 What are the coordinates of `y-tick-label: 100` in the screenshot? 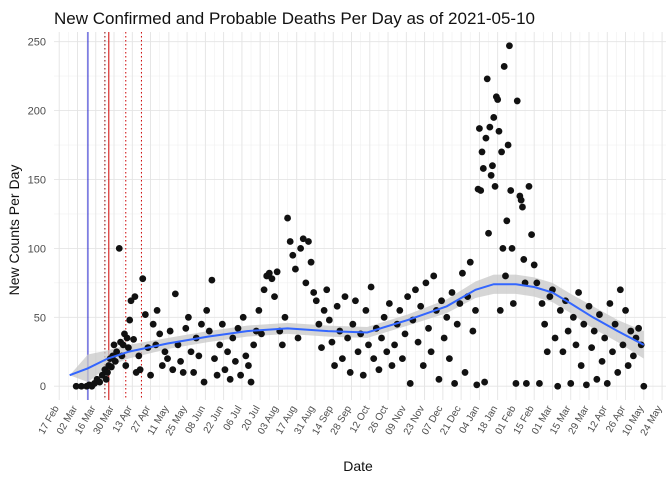 It's located at (37, 249).